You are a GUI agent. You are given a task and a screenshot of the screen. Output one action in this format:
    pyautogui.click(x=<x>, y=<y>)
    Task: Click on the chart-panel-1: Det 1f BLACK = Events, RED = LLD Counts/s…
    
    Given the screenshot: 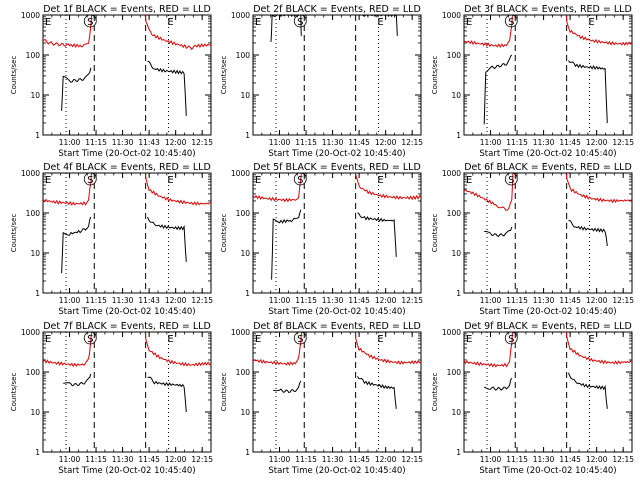 What is the action you would take?
    pyautogui.click(x=111, y=81)
    